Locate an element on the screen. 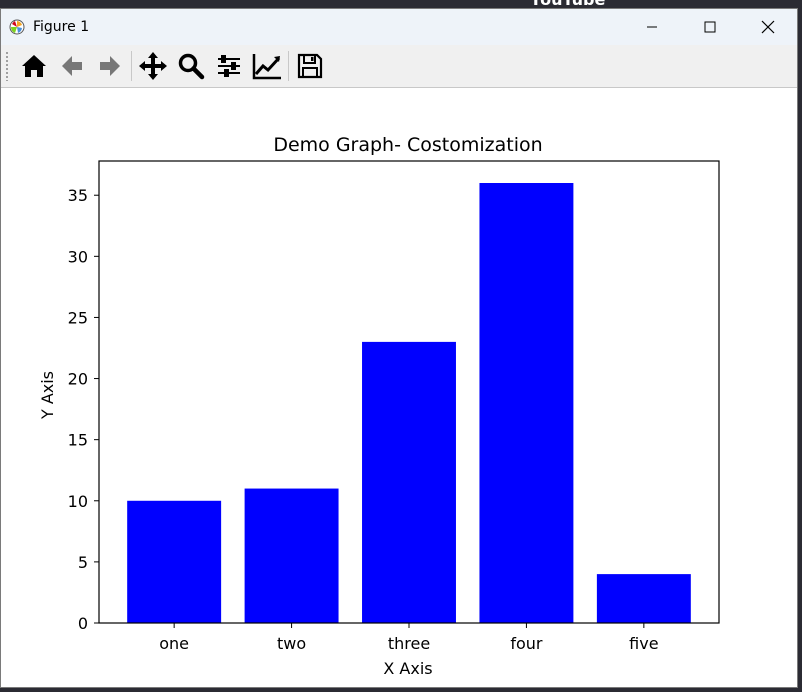  bar-four is located at coordinates (526, 403).